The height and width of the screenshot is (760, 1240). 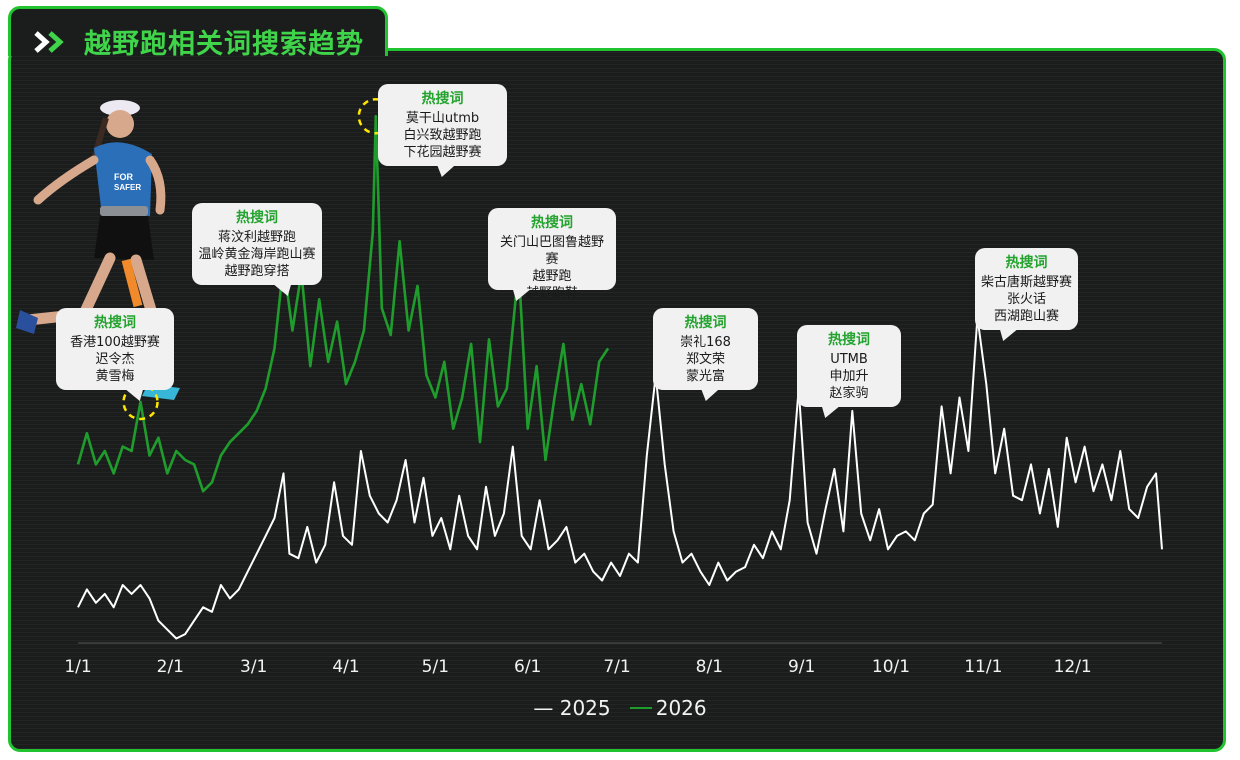 I want to click on callout-box: 热搜词 香港100越野赛 迟令杰 黄雪梅, so click(x=115, y=349).